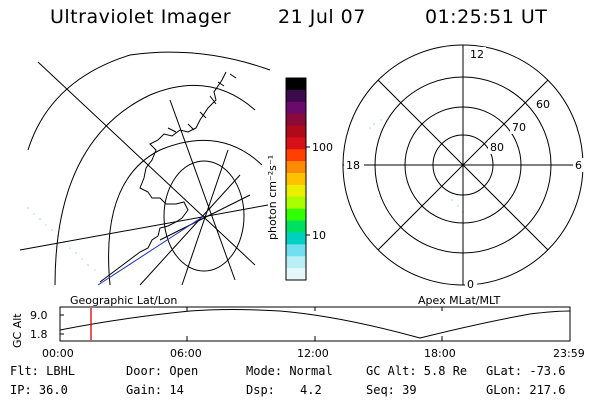 This screenshot has width=600, height=400. Describe the element at coordinates (440, 353) in the screenshot. I see `timeline-xtick-1800: 18:00` at that location.